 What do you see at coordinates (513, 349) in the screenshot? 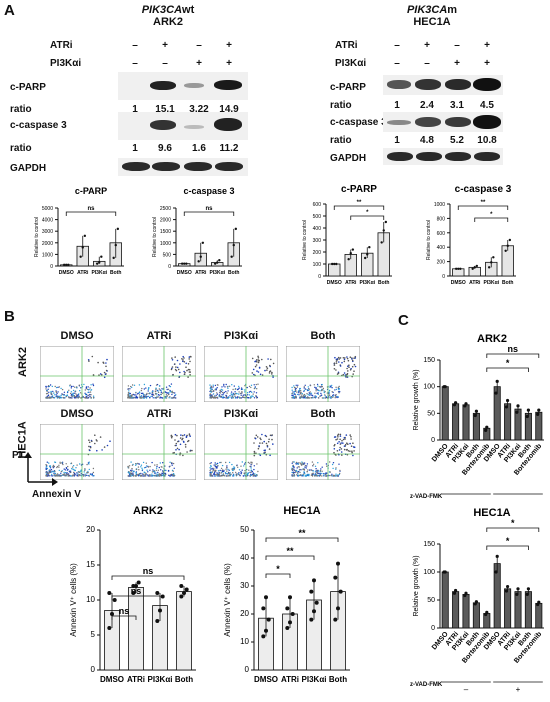
I see `sig-label: ns` at bounding box center [513, 349].